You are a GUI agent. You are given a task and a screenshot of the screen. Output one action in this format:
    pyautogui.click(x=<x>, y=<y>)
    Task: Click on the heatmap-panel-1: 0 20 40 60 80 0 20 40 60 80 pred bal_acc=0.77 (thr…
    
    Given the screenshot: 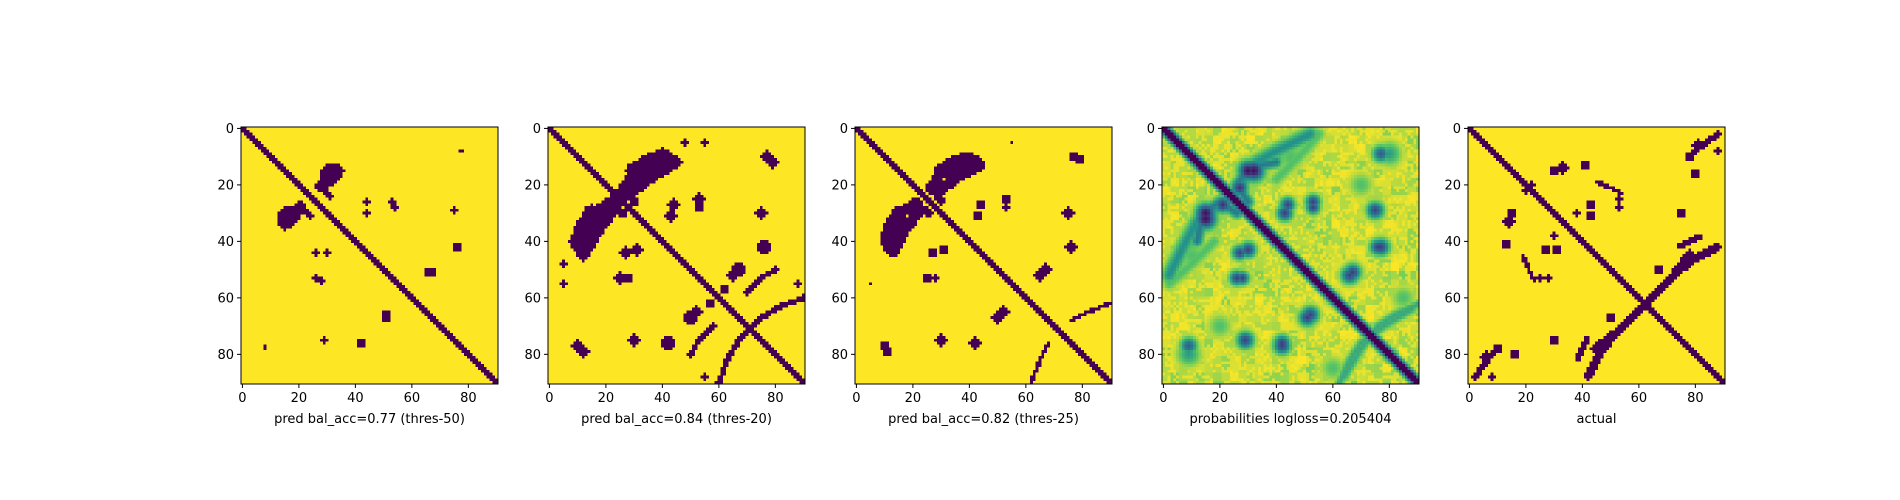 What is the action you would take?
    pyautogui.click(x=358, y=274)
    